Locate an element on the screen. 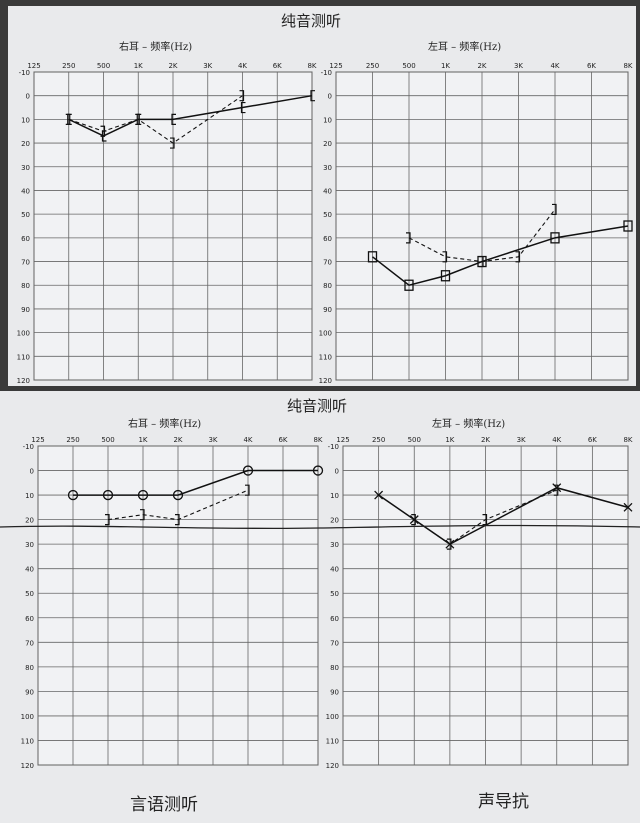 This screenshot has width=640, height=823. series-line-solid is located at coordinates (195, 482).